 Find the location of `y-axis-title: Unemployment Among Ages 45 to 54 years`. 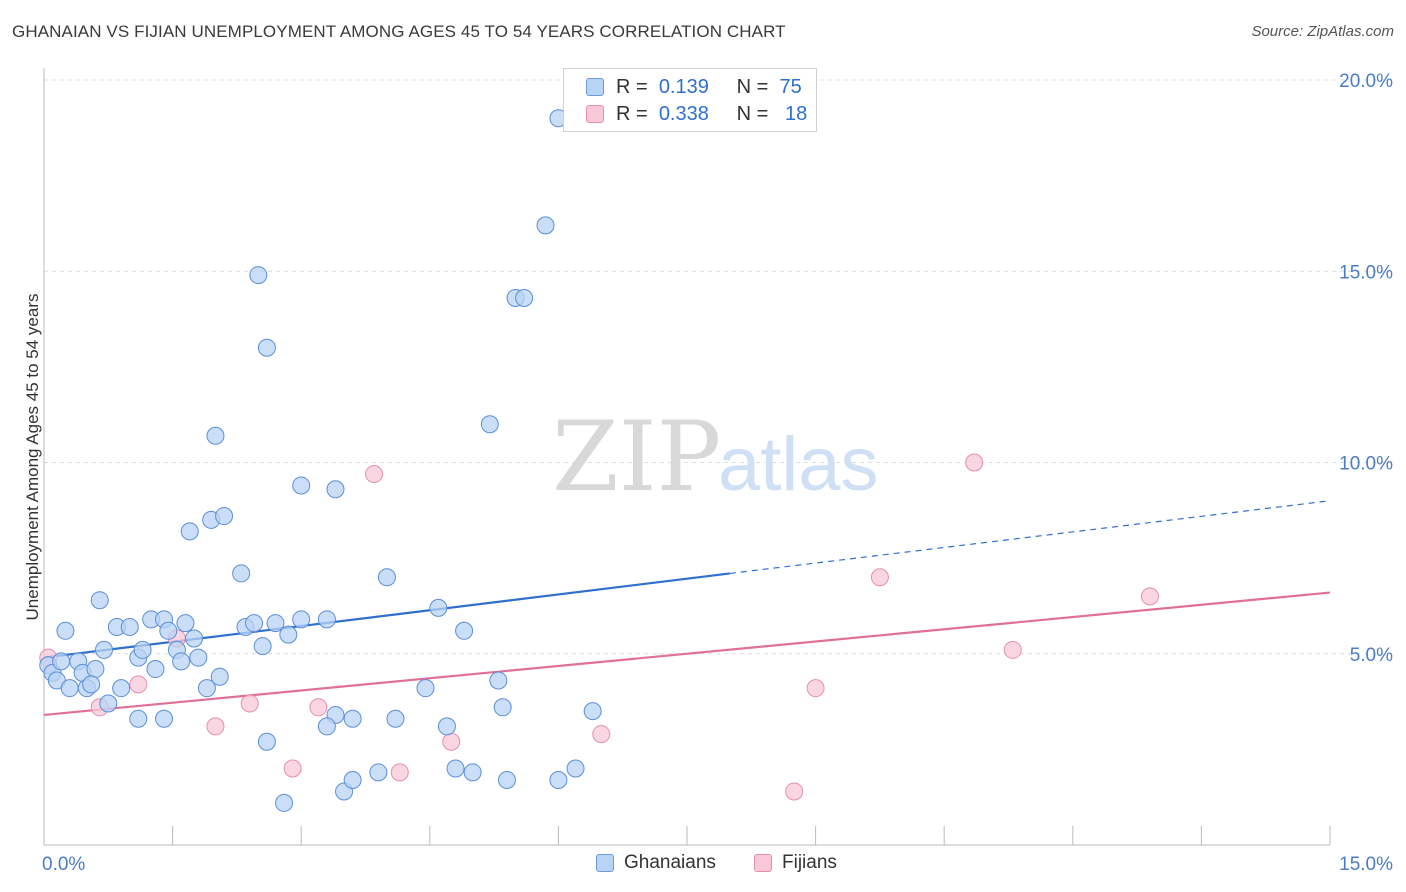

y-axis-title: Unemployment Among Ages 45 to 54 years is located at coordinates (32, 457).